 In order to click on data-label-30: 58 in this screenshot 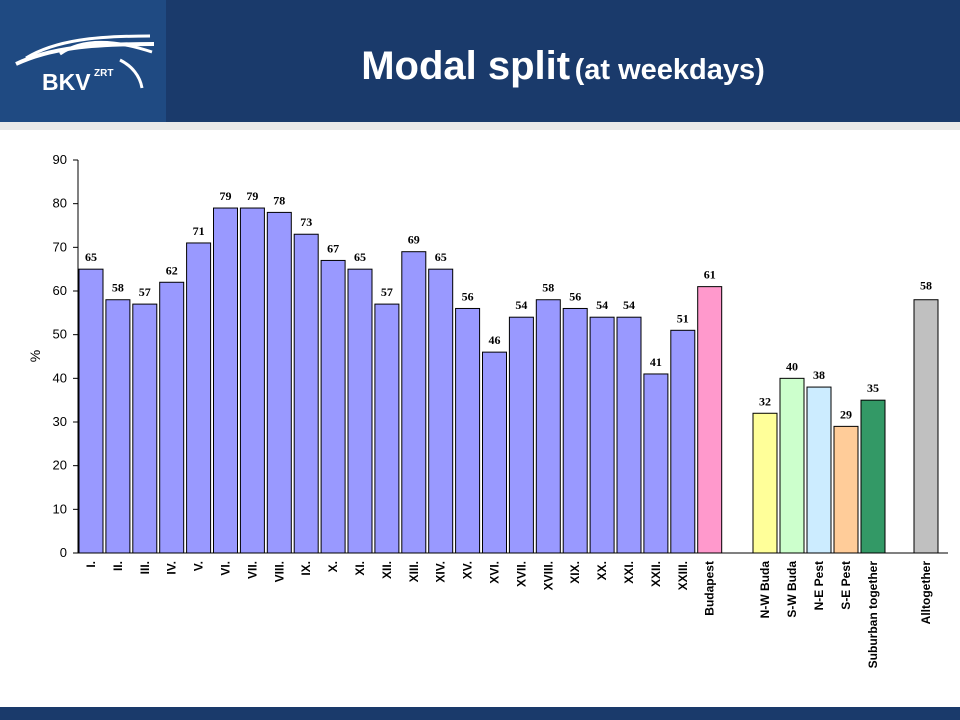, I will do `click(926, 286)`.